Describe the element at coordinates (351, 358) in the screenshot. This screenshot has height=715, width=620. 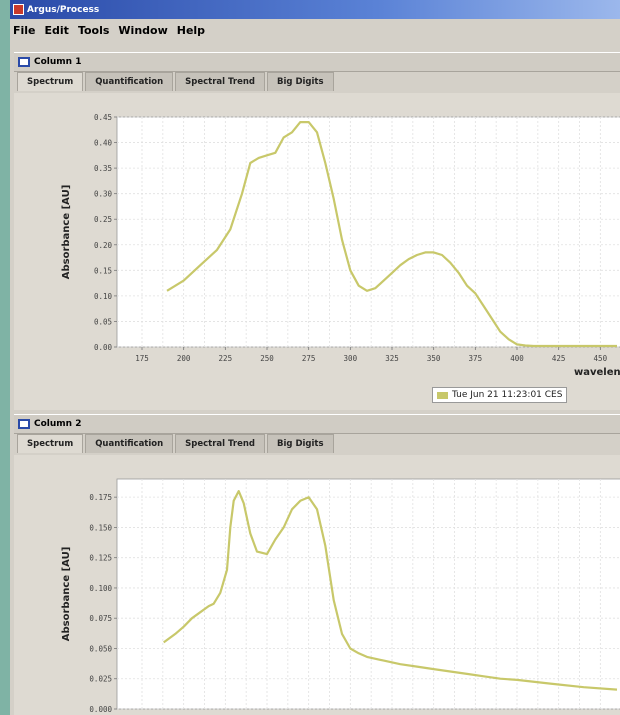
I see `x-tick-label: 300` at that location.